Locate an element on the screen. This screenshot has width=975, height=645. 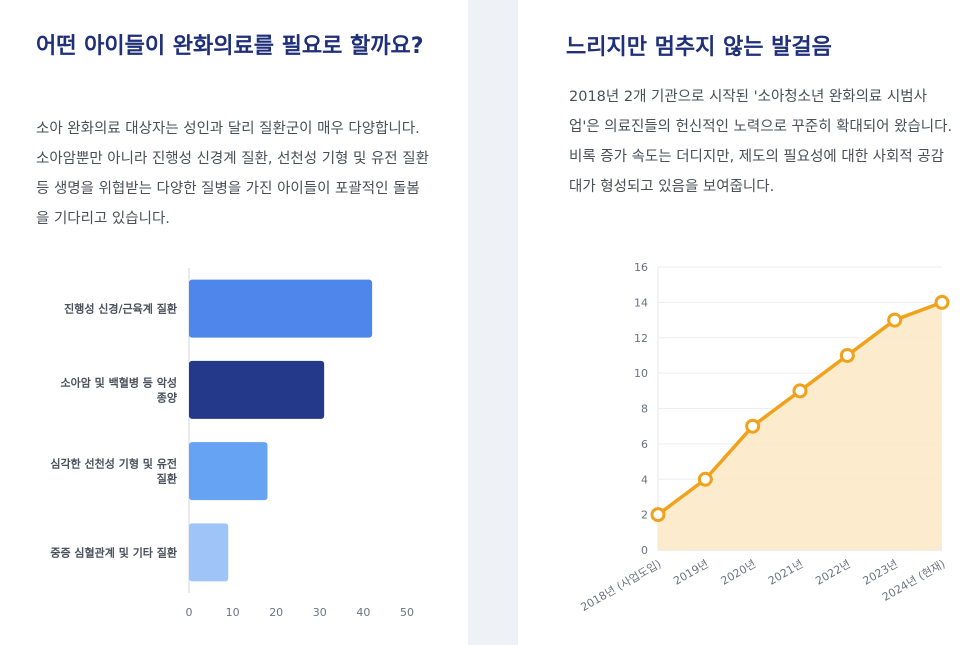
x-tick-label: 2022년 is located at coordinates (833, 572).